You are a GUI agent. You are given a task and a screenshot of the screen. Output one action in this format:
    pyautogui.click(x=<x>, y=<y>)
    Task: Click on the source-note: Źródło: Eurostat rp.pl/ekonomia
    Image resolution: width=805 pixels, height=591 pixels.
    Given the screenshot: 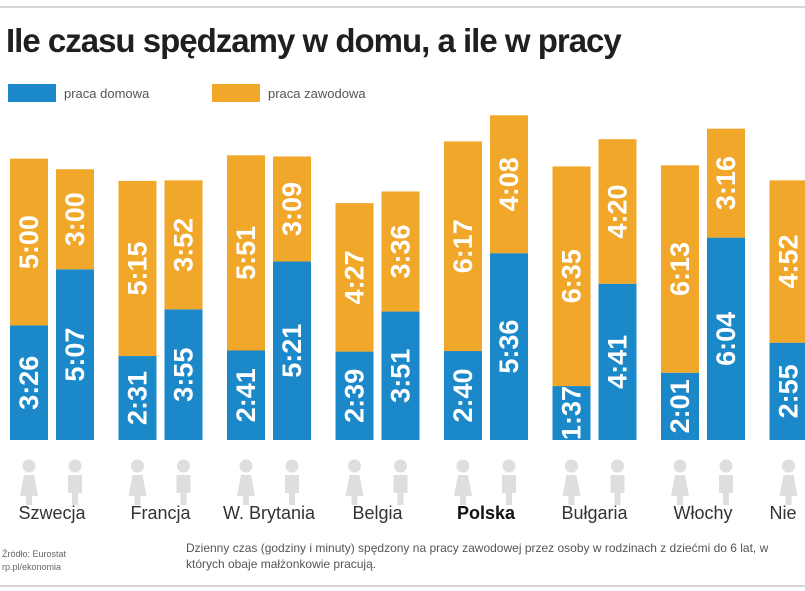 What is the action you would take?
    pyautogui.click(x=34, y=560)
    